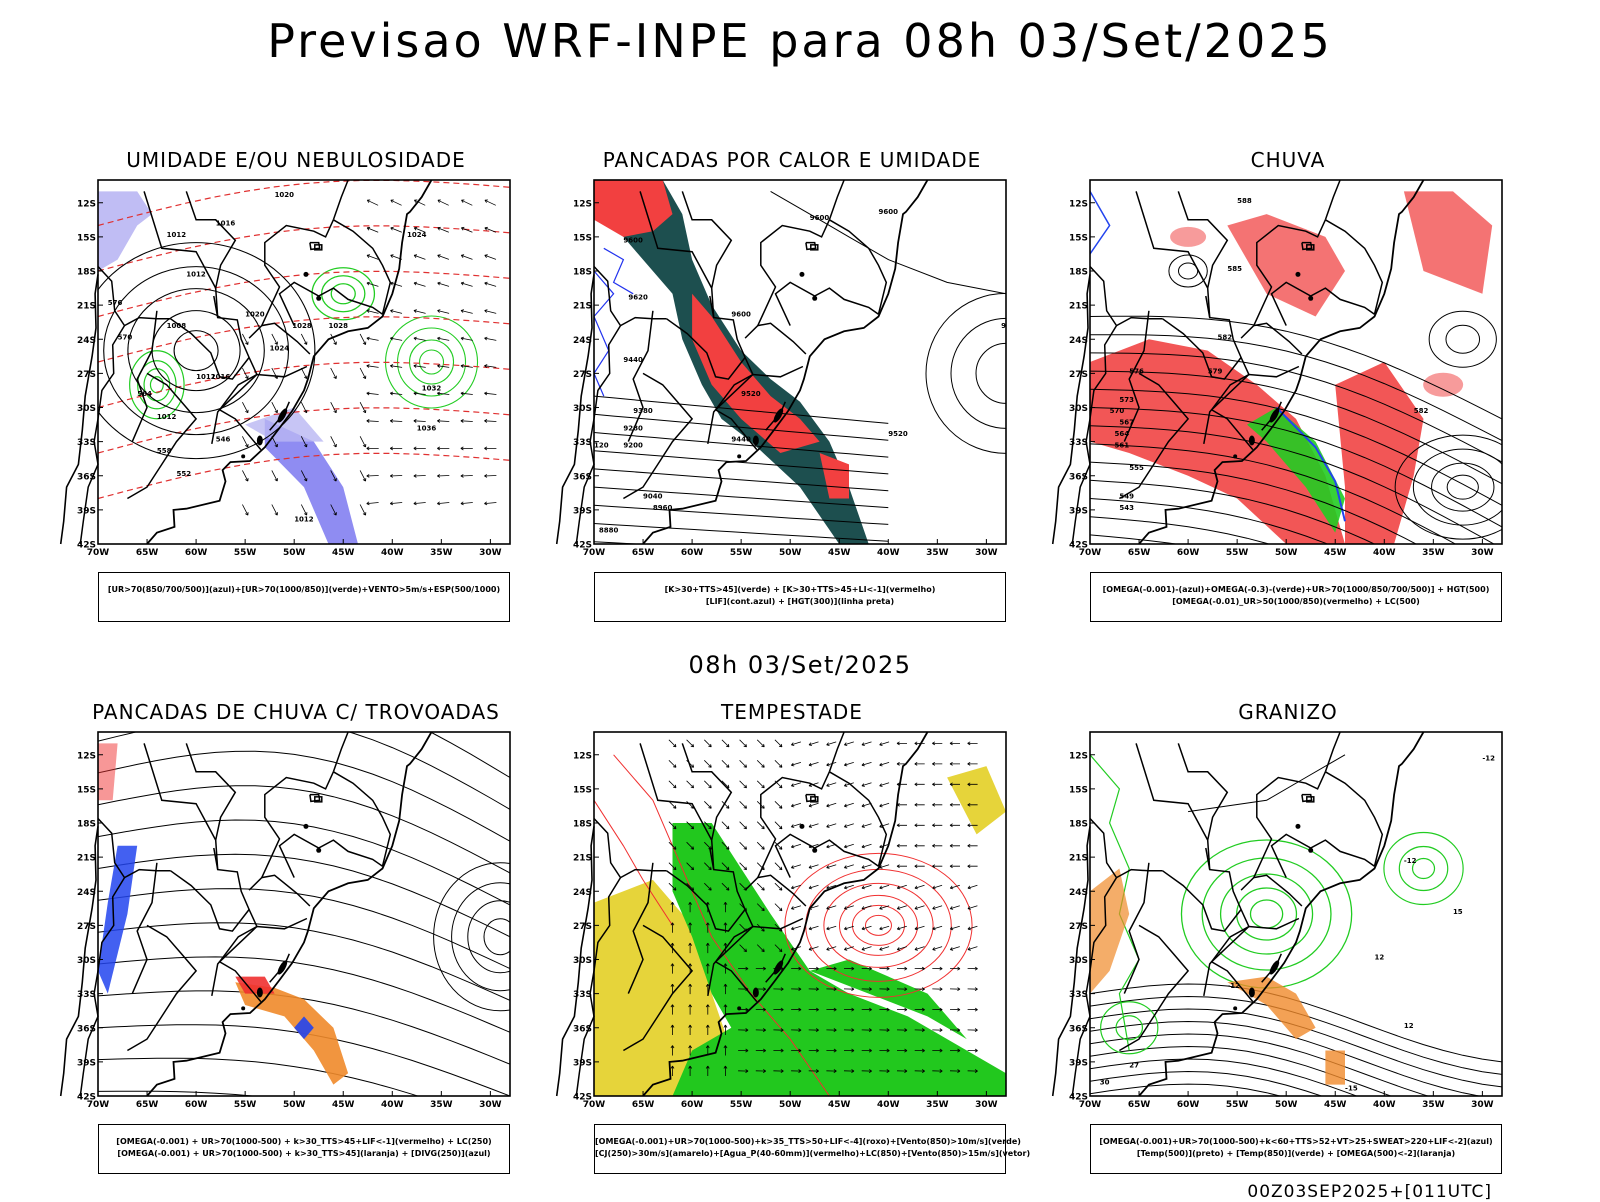 This screenshot has height=1202, width=1600. I want to click on streamline, so click(259, 1076).